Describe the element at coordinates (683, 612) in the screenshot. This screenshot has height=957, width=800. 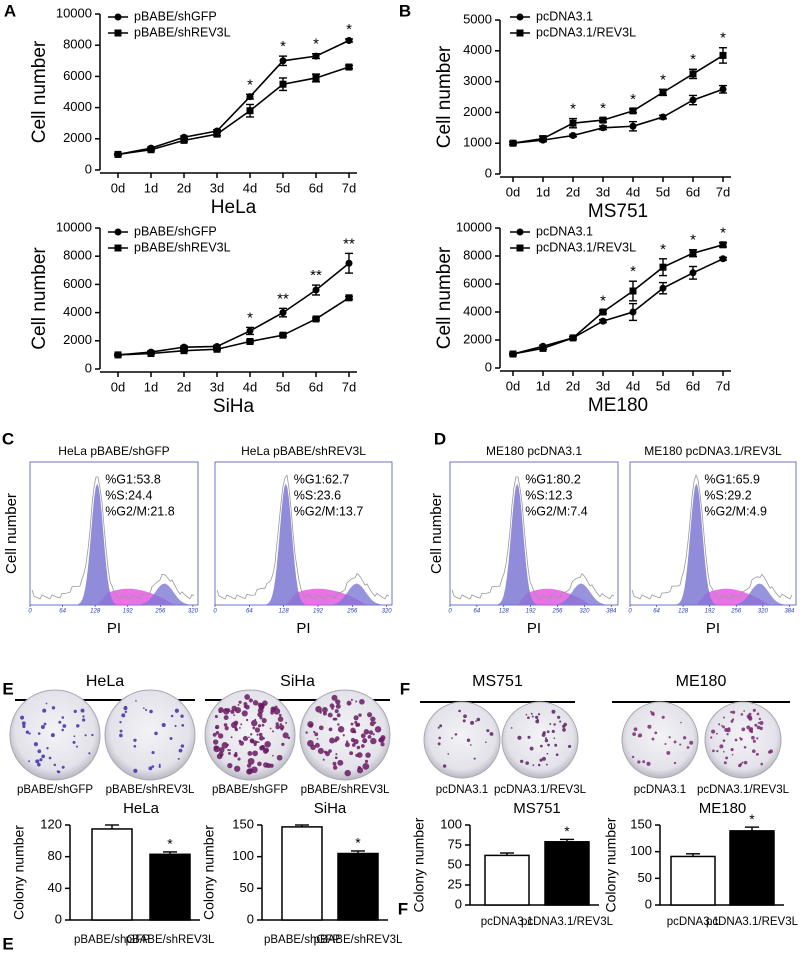
I see `x-tick-label: 128` at that location.